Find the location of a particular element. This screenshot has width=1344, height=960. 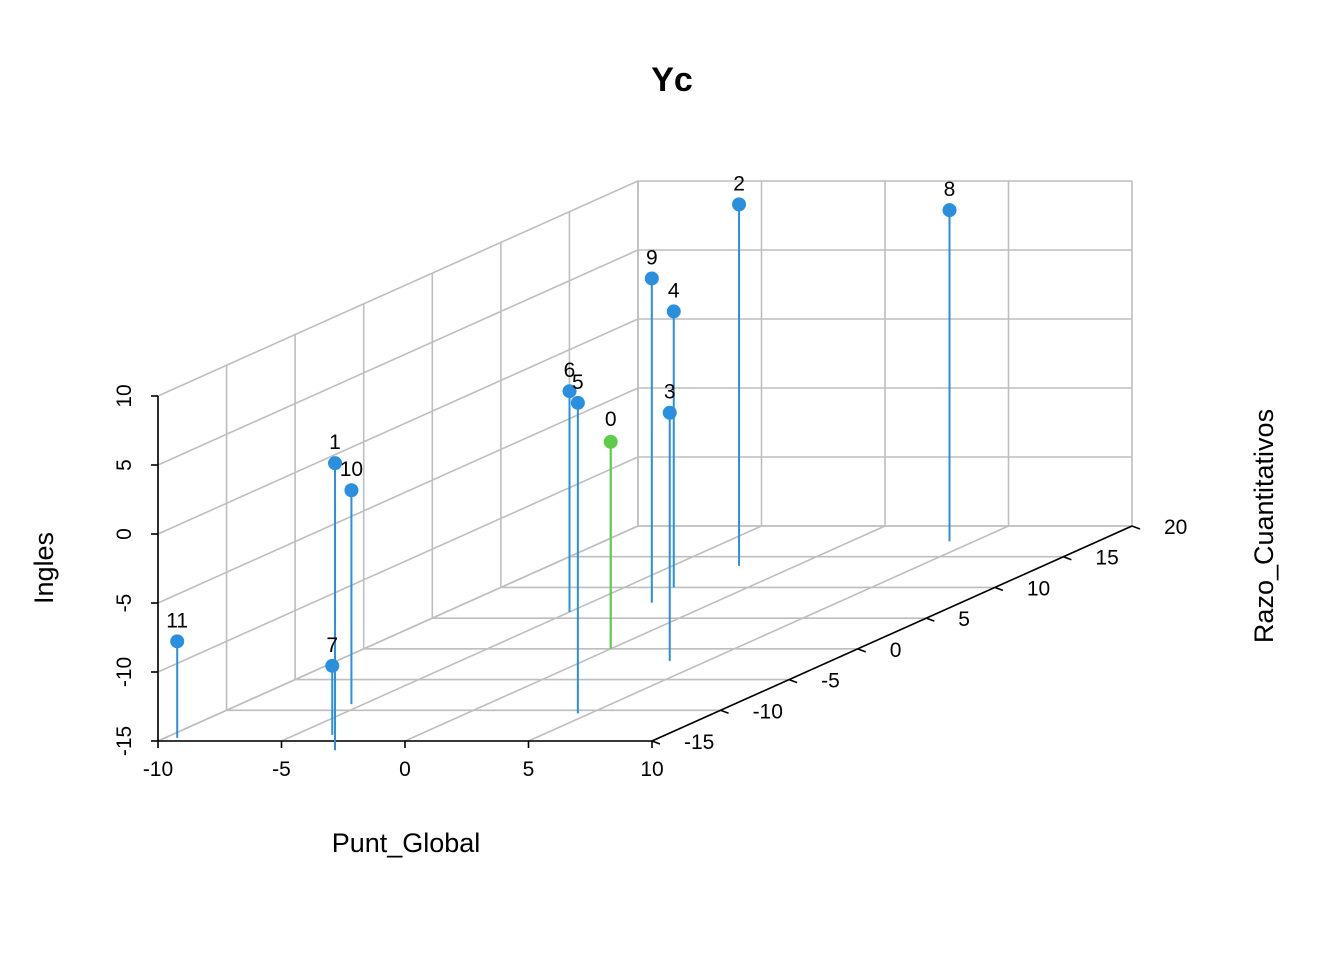

z-tick-label: -15 is located at coordinates (124, 741).